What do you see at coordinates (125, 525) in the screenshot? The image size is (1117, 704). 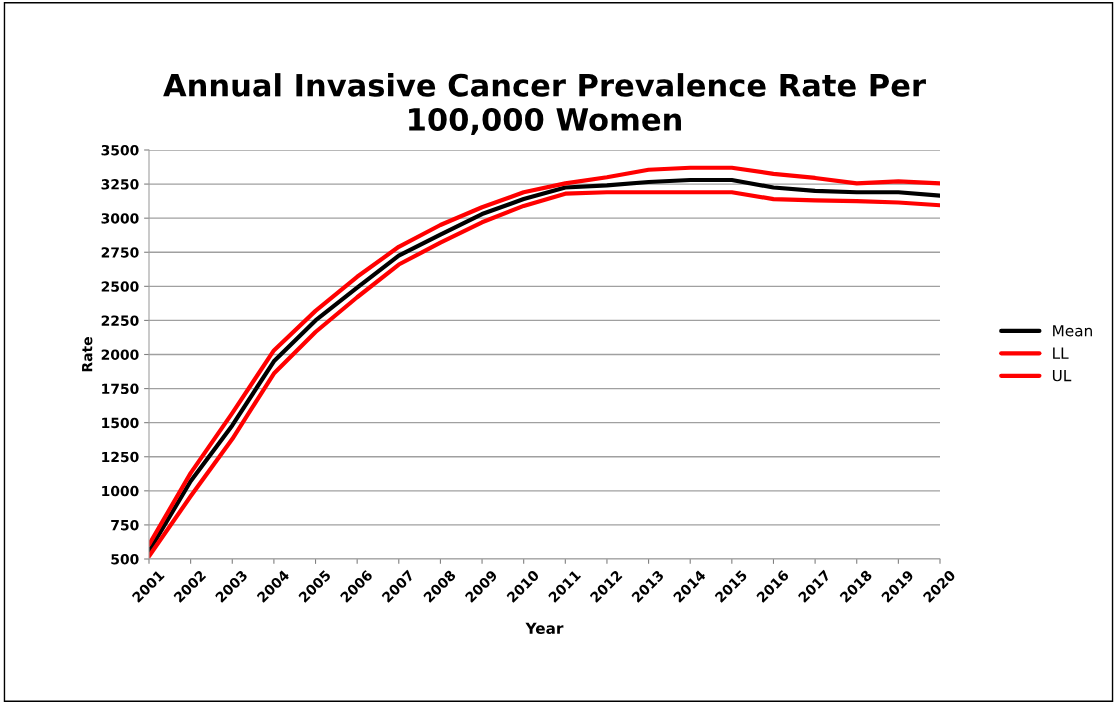 I see `y-tick-label: 750` at bounding box center [125, 525].